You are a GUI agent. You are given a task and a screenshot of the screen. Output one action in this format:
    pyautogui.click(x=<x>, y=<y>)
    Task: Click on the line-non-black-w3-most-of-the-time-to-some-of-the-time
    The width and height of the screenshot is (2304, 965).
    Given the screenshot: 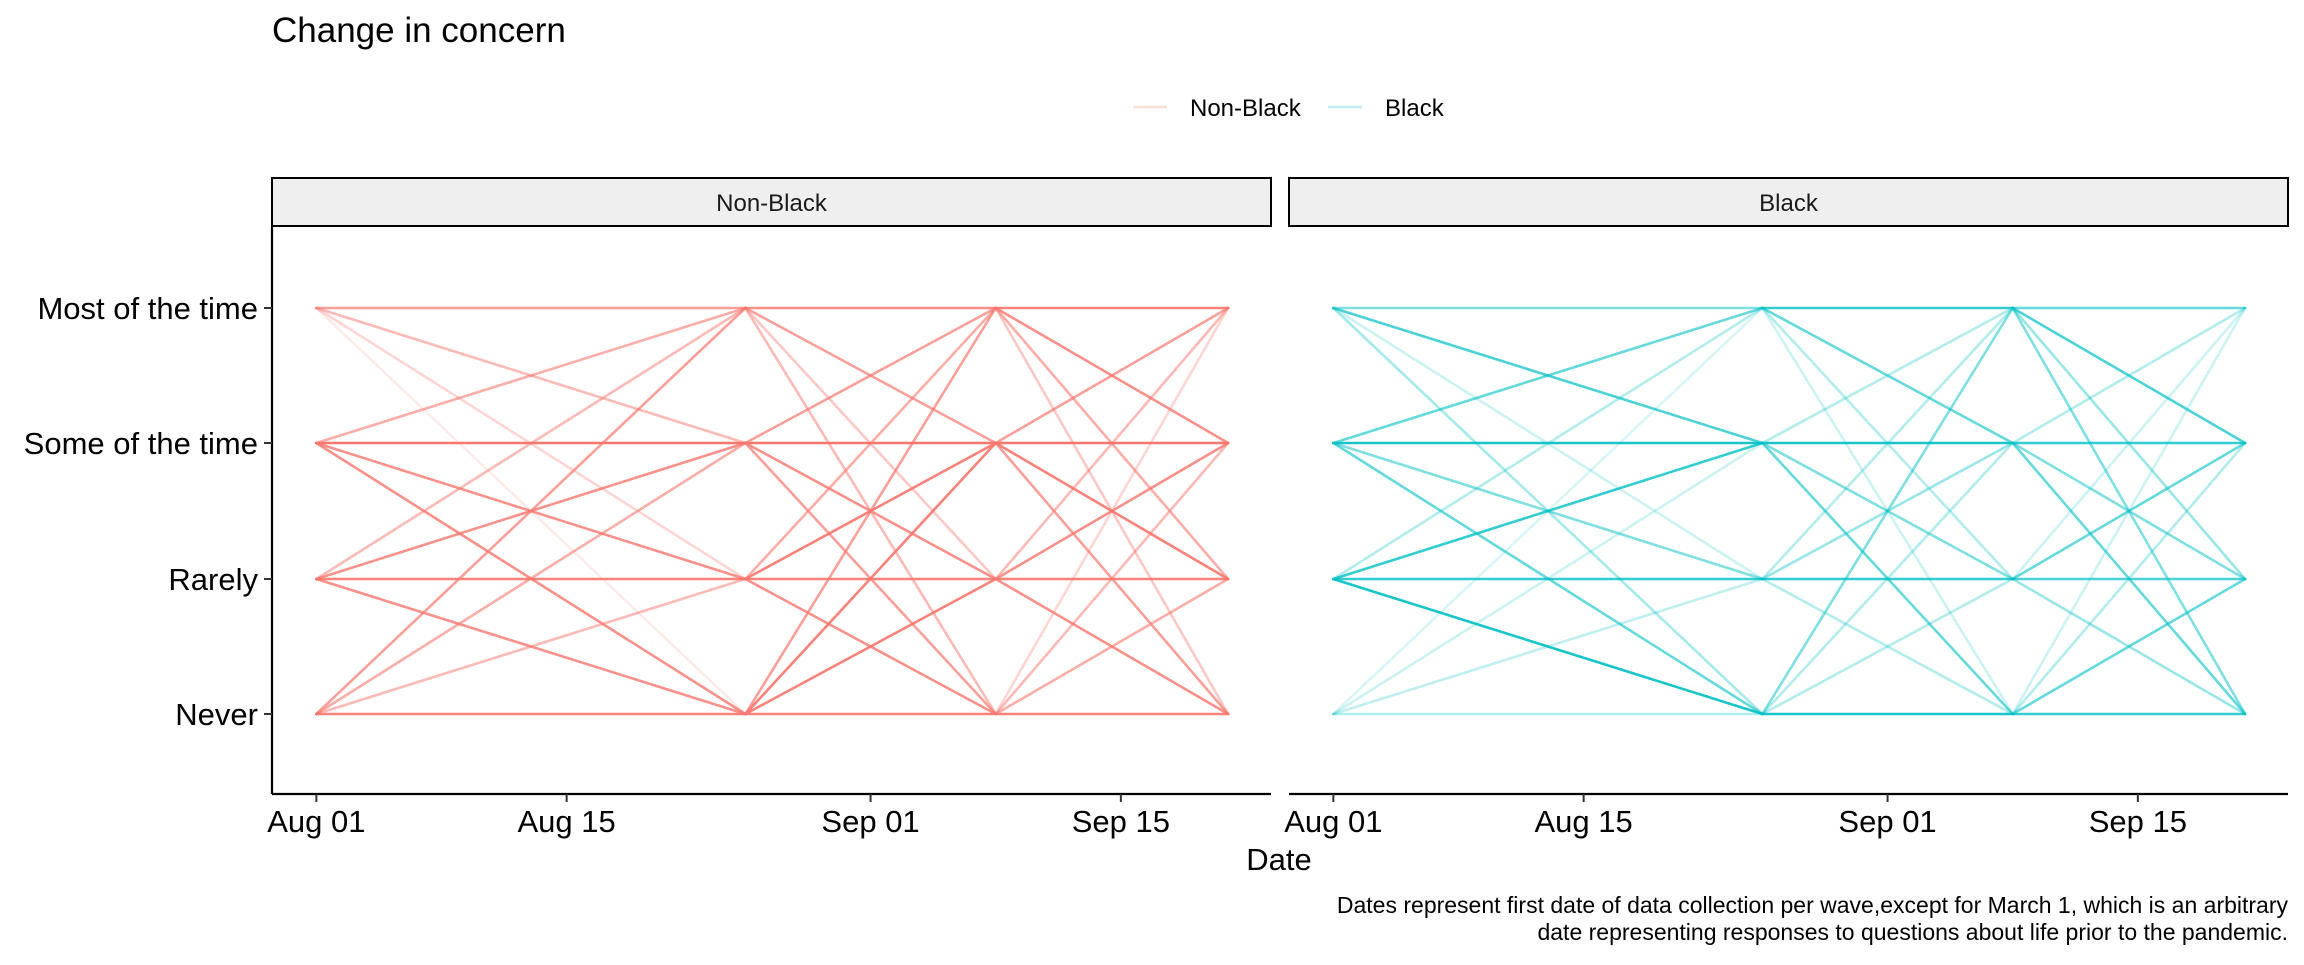 What is the action you would take?
    pyautogui.click(x=1112, y=375)
    